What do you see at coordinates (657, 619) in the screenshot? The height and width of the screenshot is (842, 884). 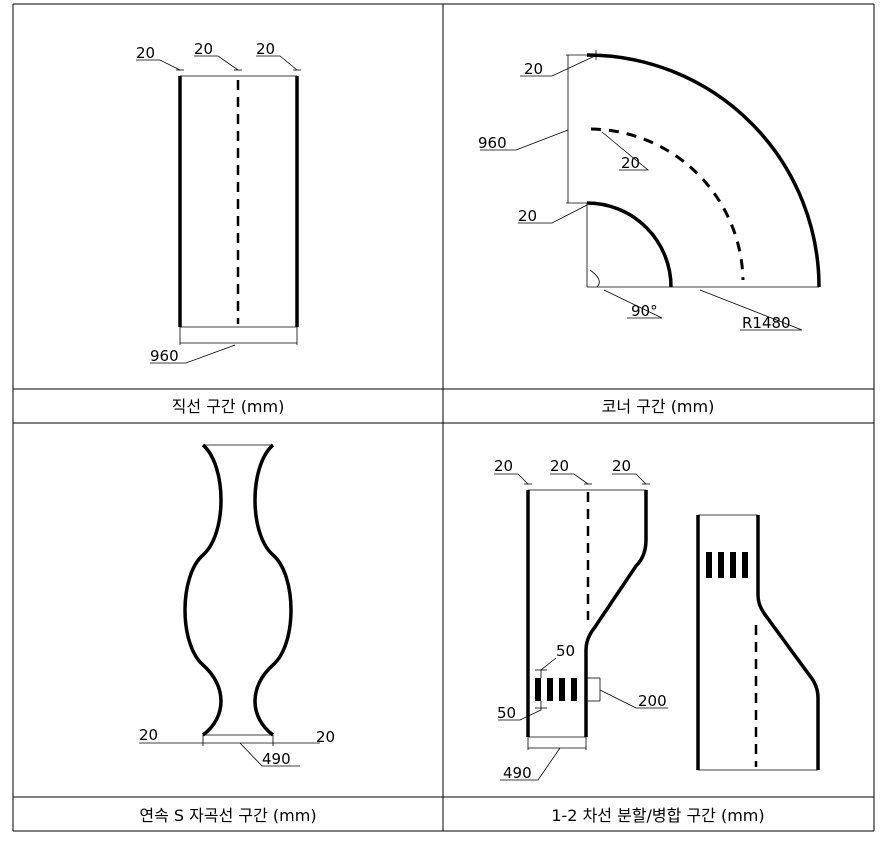 I see `split-merge-section-drawing: 20 20 20 50 50 200 490` at bounding box center [657, 619].